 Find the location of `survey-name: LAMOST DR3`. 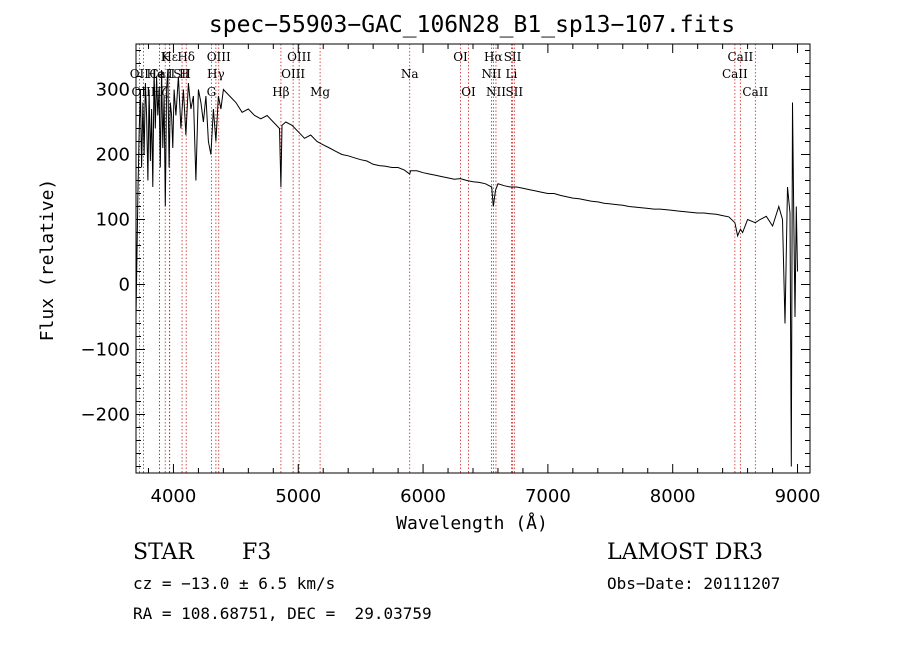

survey-name: LAMOST DR3 is located at coordinates (685, 552).